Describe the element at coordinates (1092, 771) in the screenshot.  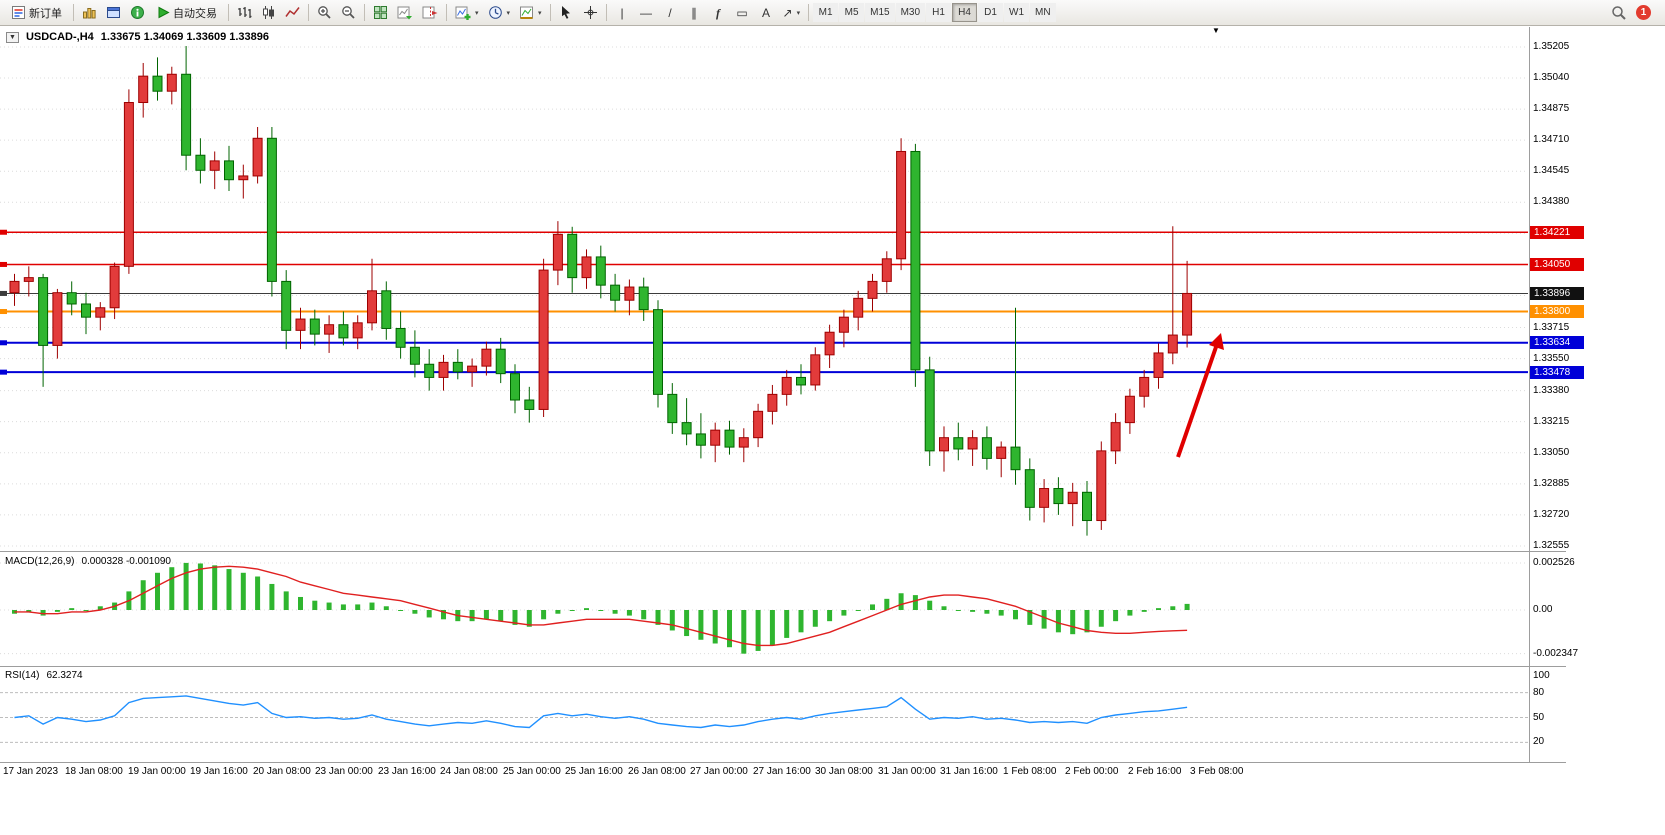
I see `time-axis-label: 2 Feb 00:00` at that location.